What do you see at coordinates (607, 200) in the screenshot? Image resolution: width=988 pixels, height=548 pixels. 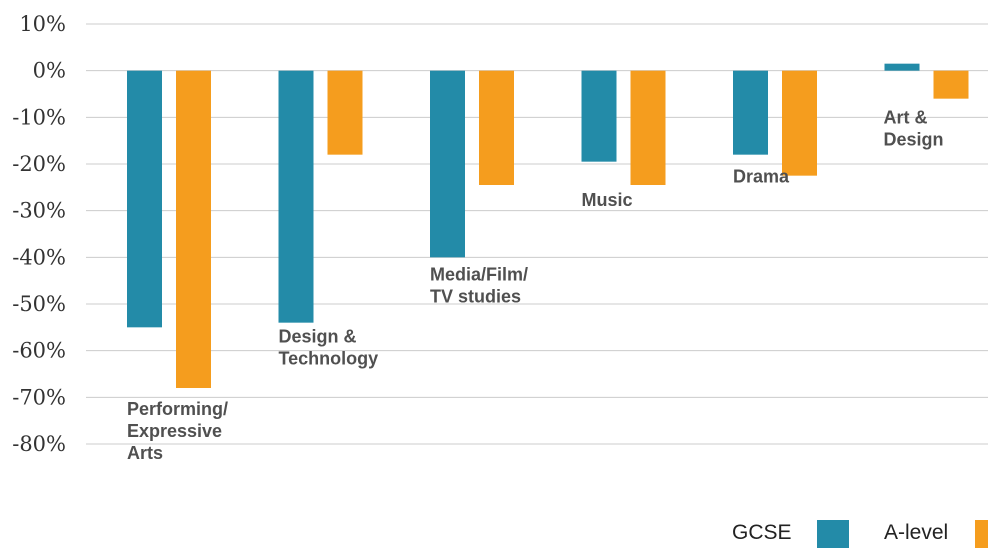 I see `category-label-3: Music` at bounding box center [607, 200].